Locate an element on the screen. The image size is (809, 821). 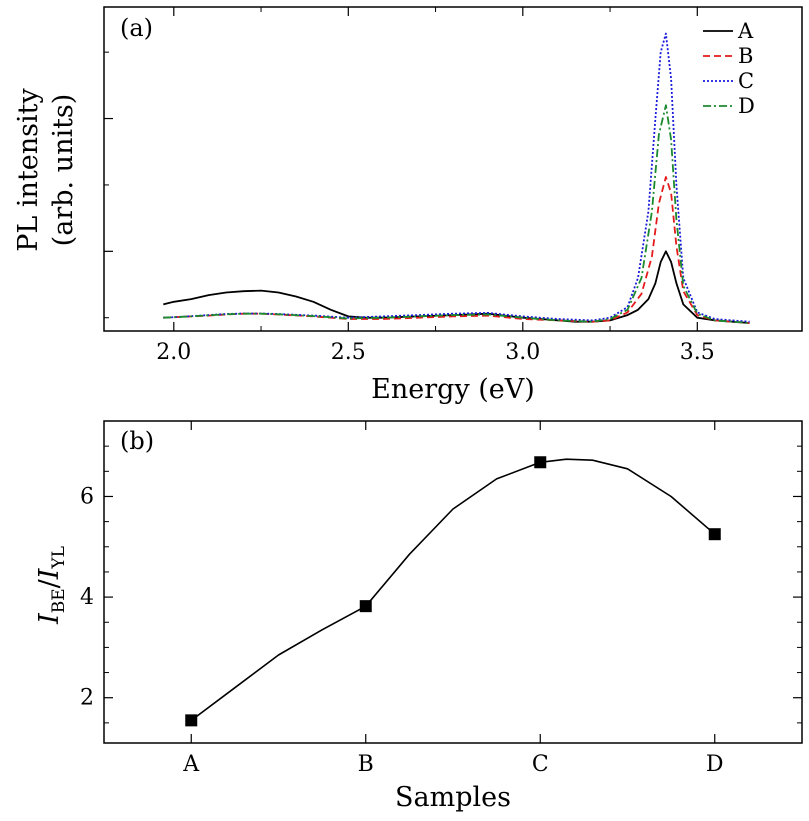
data-point-A is located at coordinates (191, 720).